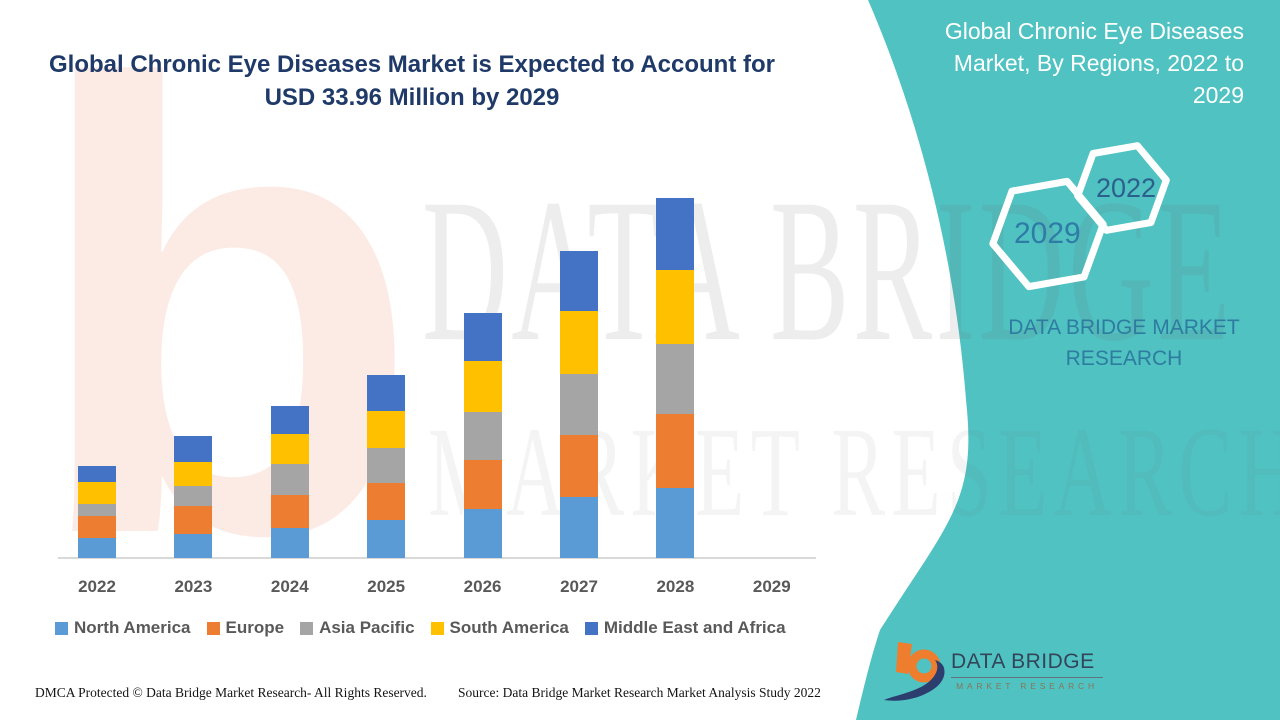  Describe the element at coordinates (579, 404) in the screenshot. I see `bar-segment-2027-asia-pacific` at that location.